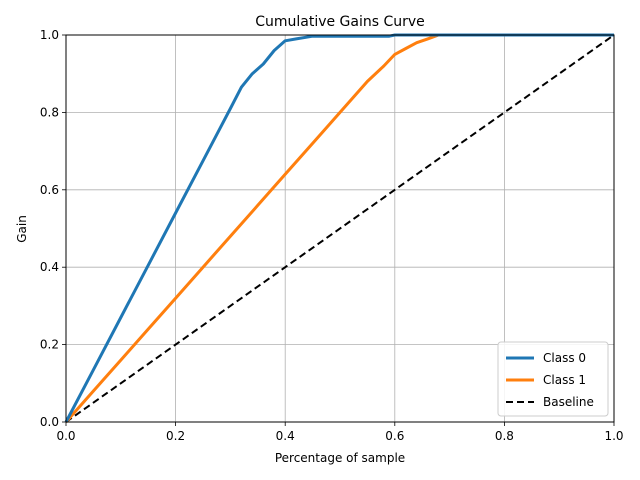  Describe the element at coordinates (564, 358) in the screenshot. I see `legend-label: Class 0` at that location.